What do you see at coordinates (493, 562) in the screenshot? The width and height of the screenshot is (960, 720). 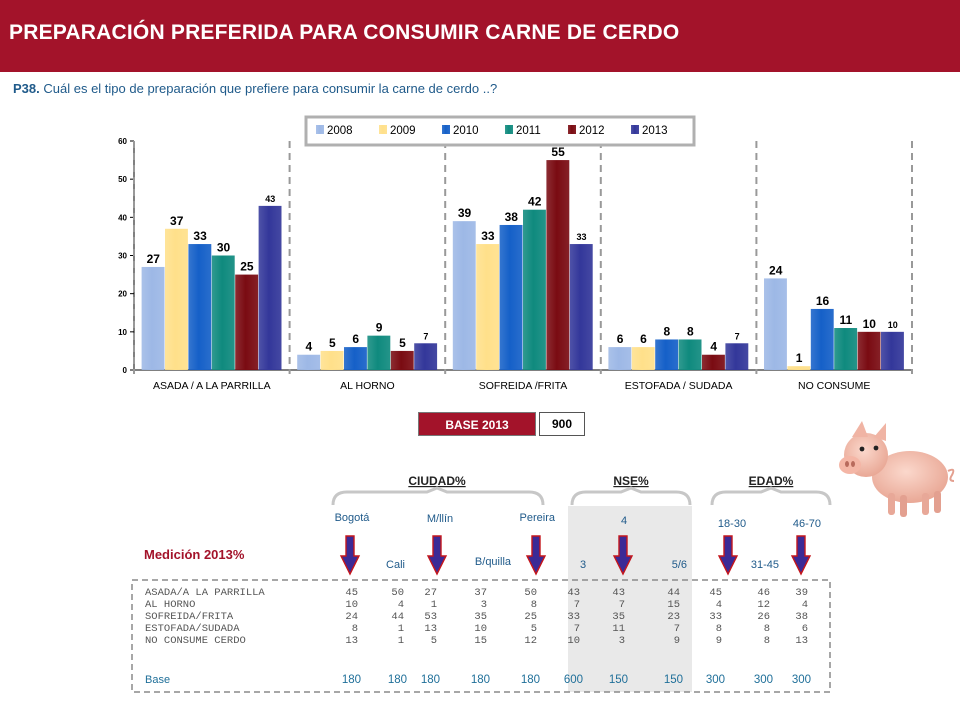 I see `column-header: B/quilla` at bounding box center [493, 562].